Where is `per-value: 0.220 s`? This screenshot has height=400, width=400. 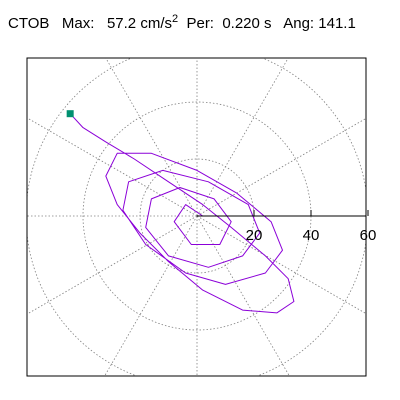
per-value: 0.220 s is located at coordinates (247, 23).